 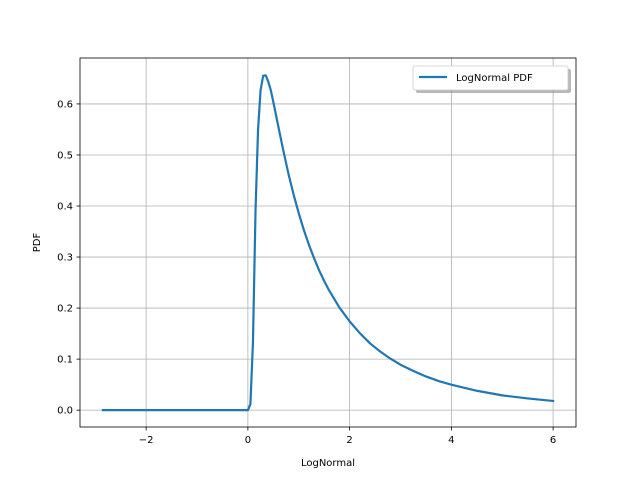 What do you see at coordinates (248, 440) in the screenshot?
I see `x-tick-label: 0` at bounding box center [248, 440].